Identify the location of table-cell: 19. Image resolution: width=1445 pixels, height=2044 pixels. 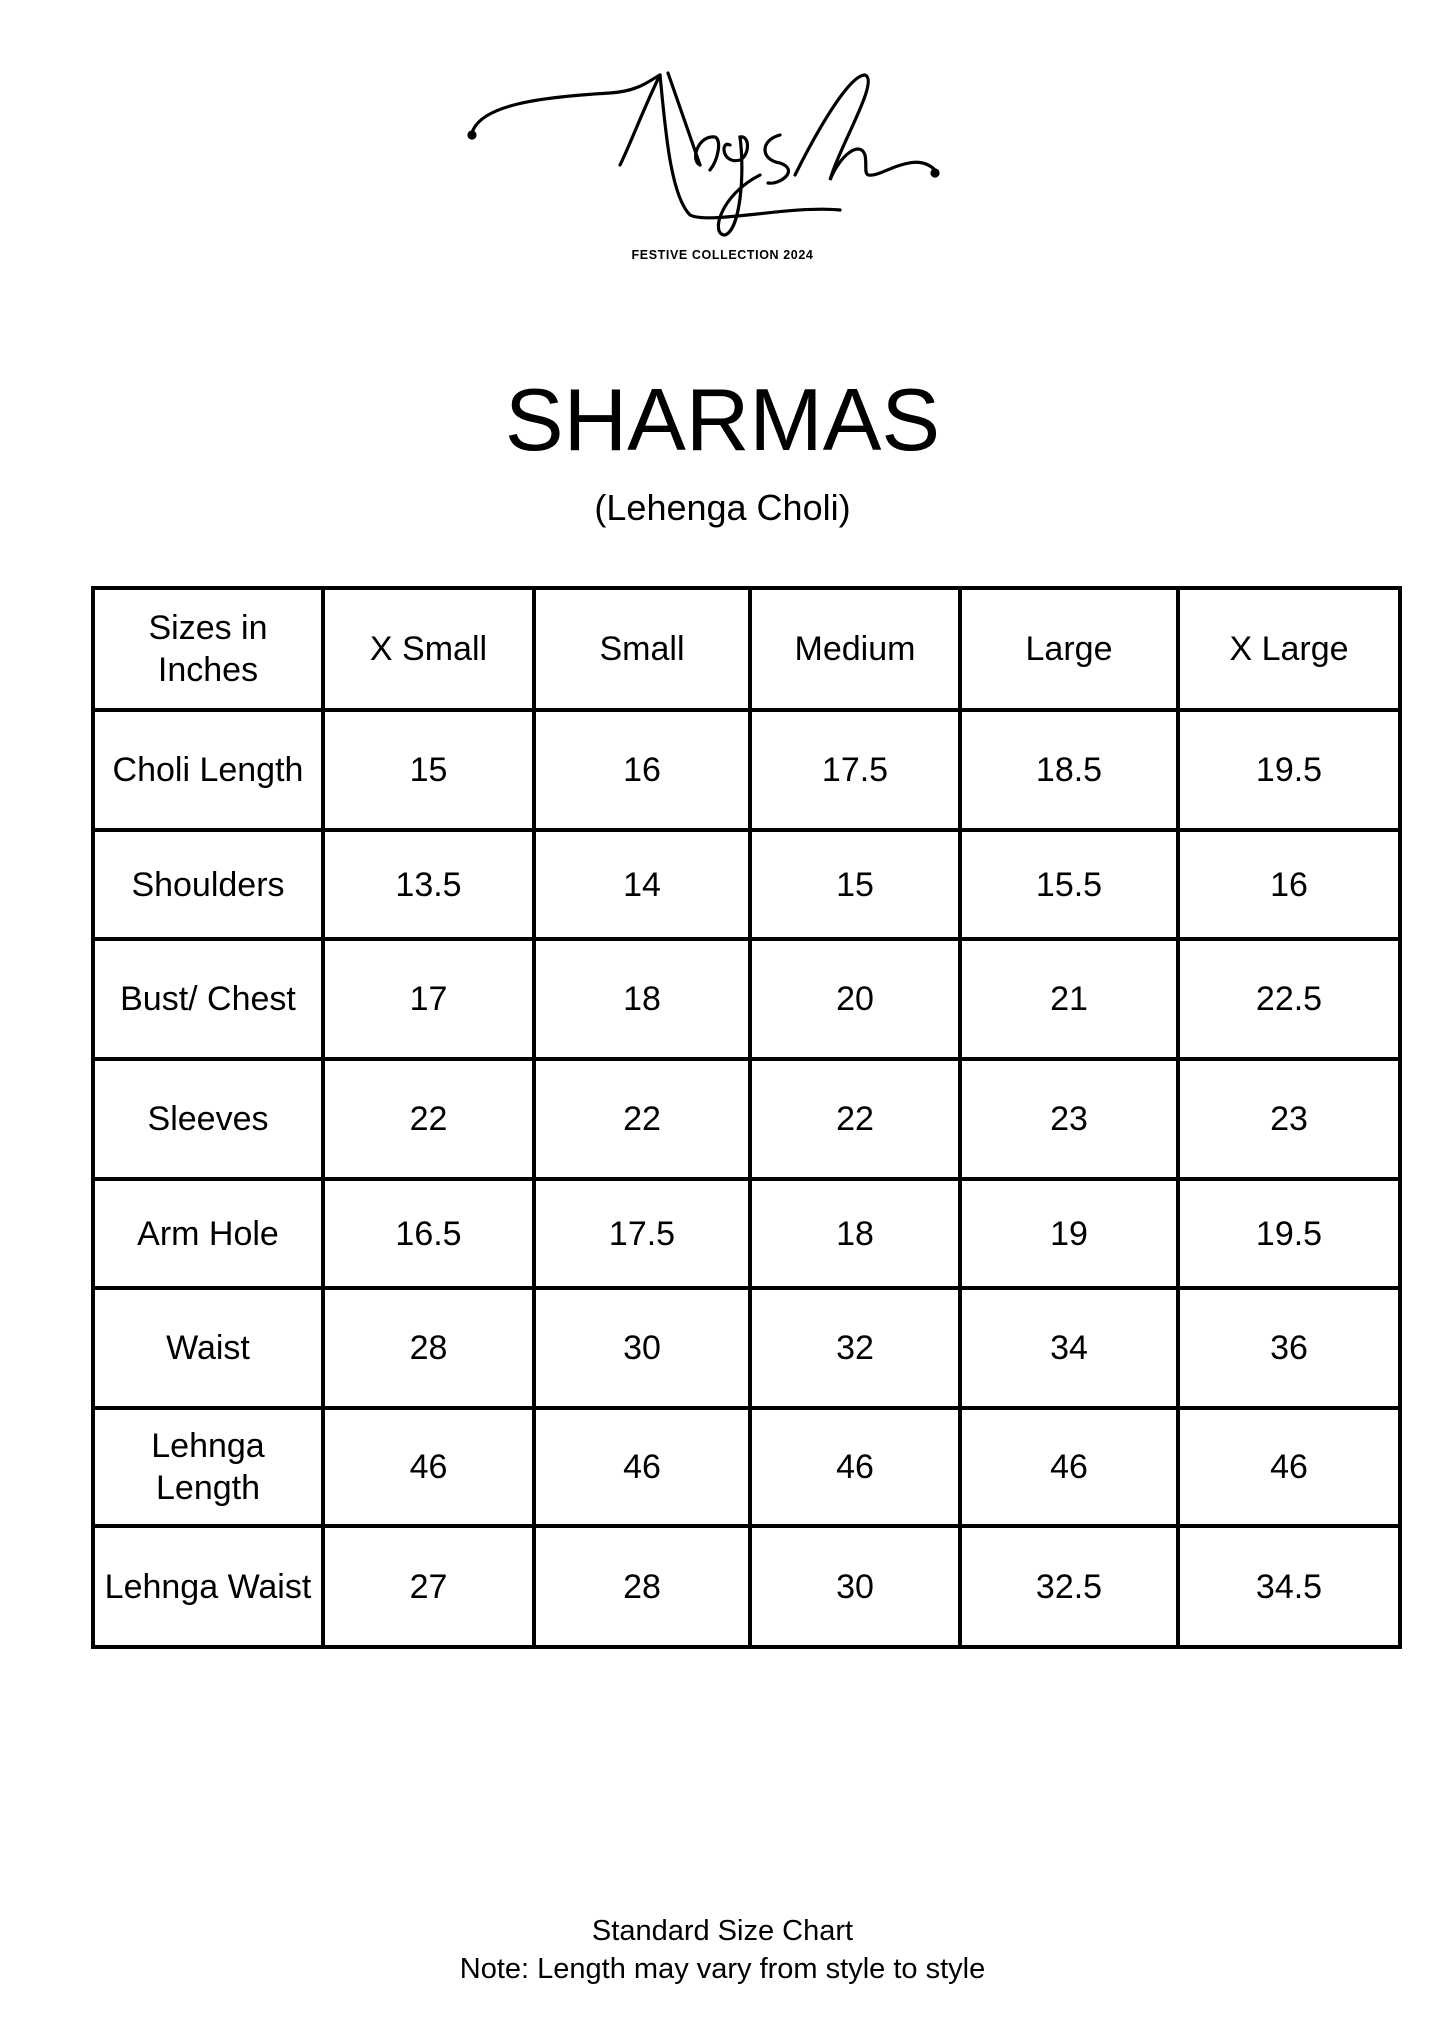
(1069, 1233).